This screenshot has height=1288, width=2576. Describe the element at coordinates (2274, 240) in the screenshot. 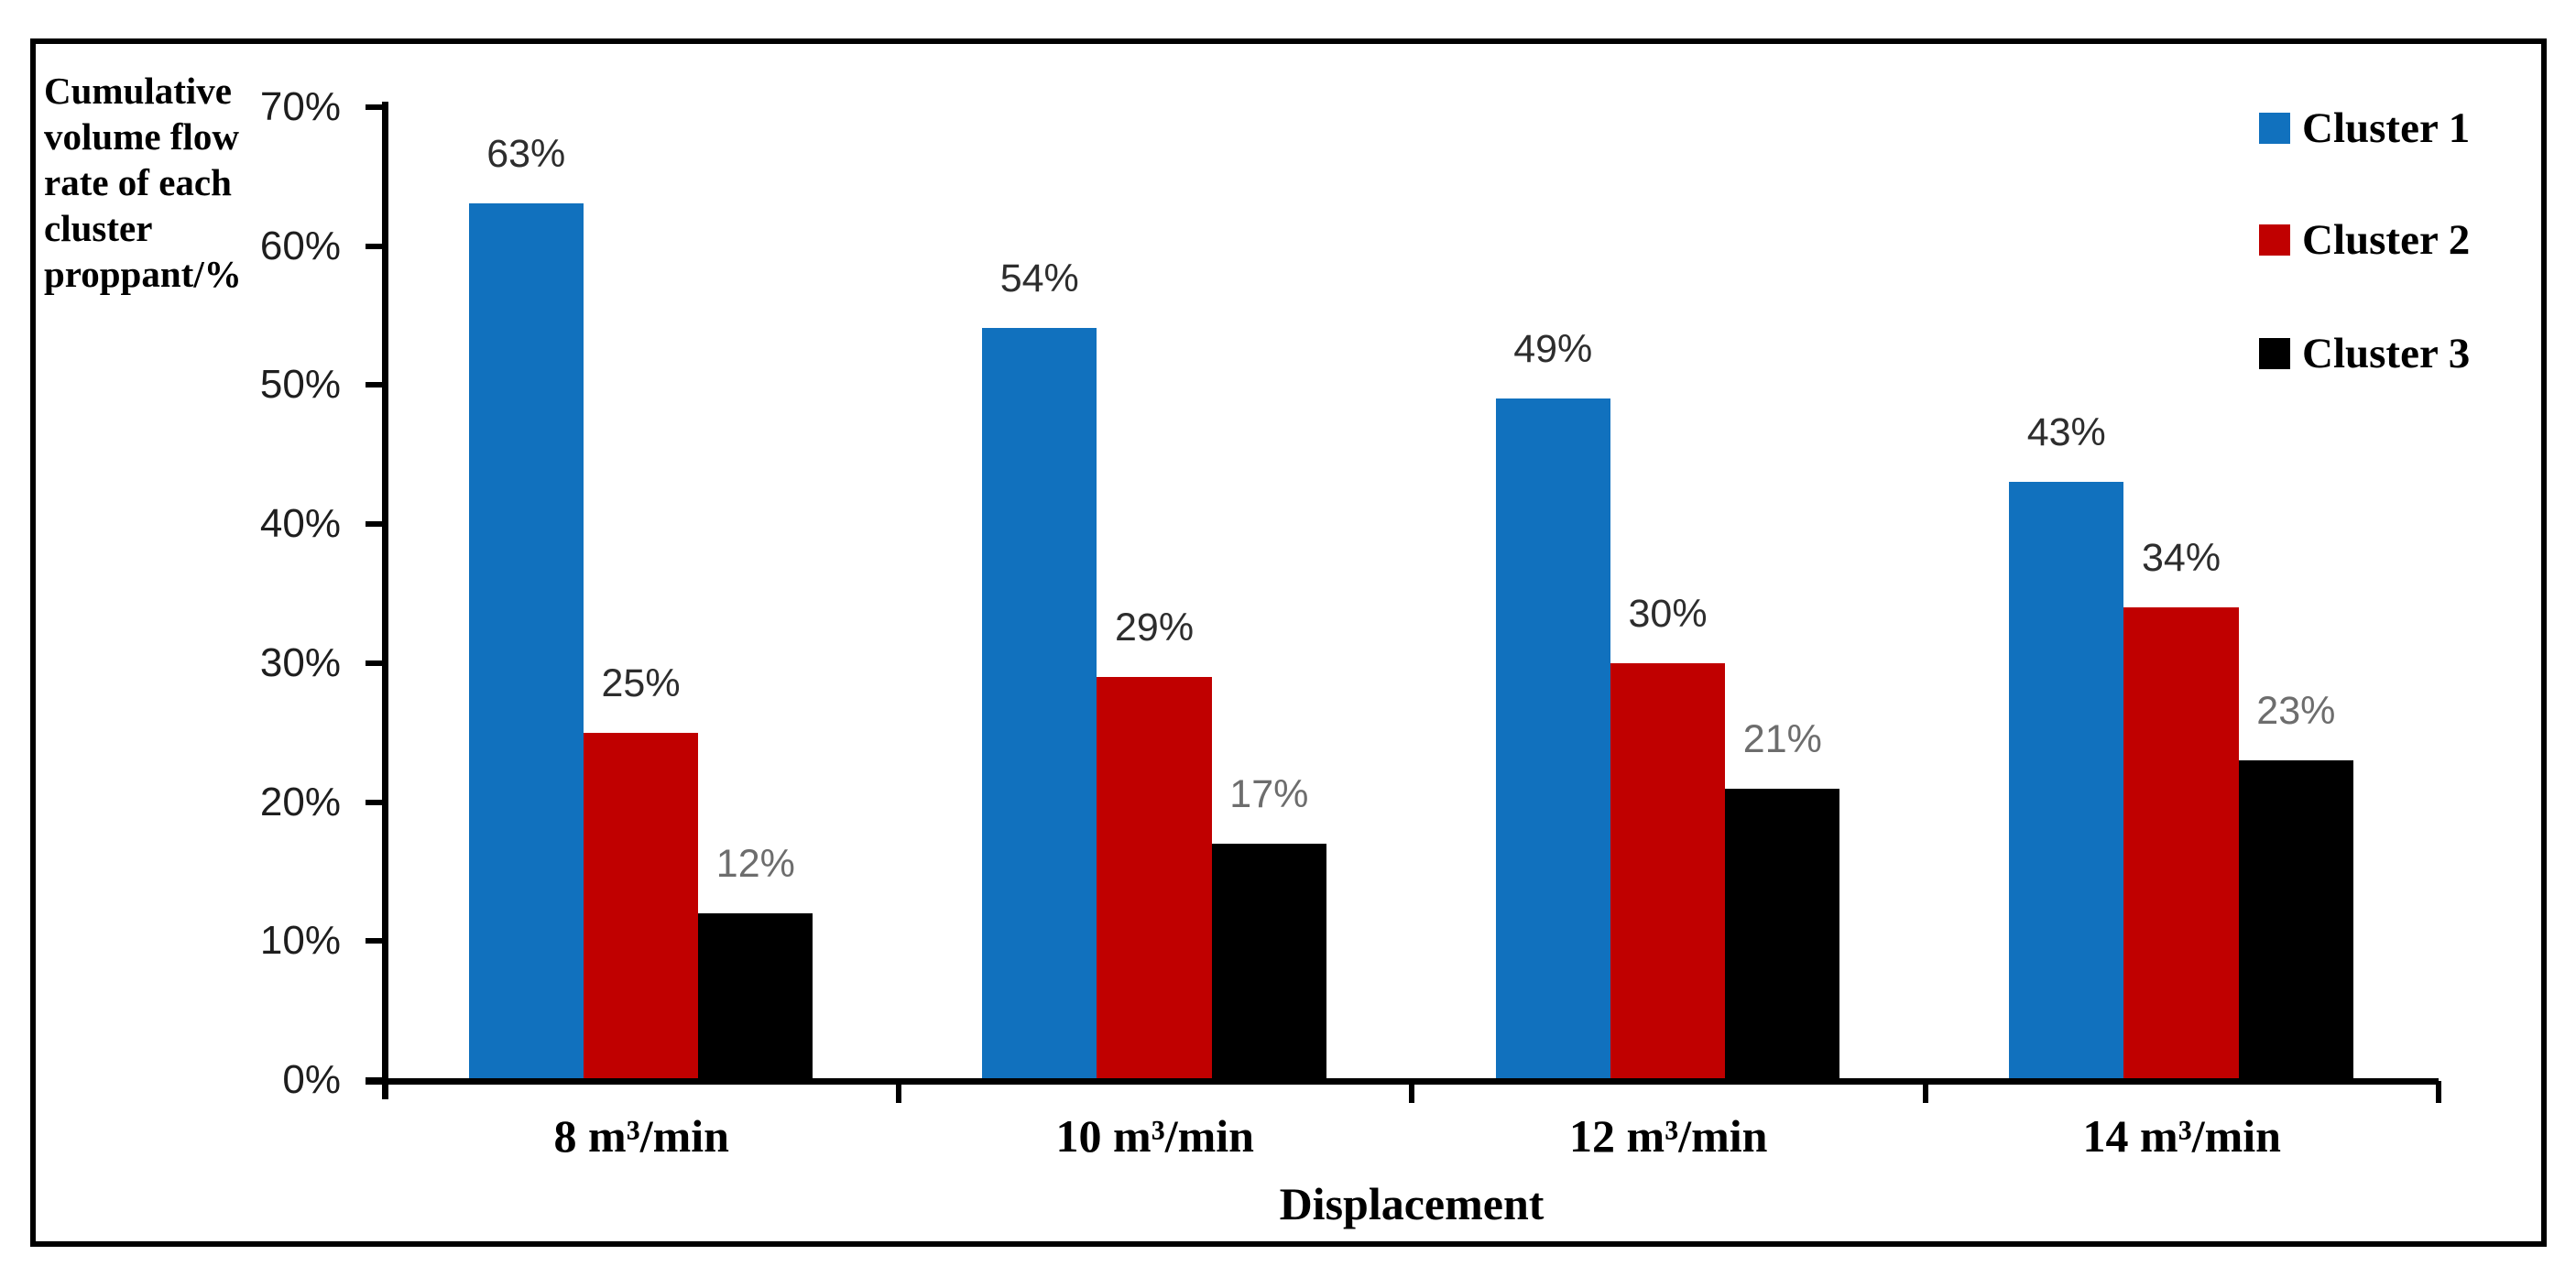

I see `legend-swatch-cluster-2-icon` at that location.